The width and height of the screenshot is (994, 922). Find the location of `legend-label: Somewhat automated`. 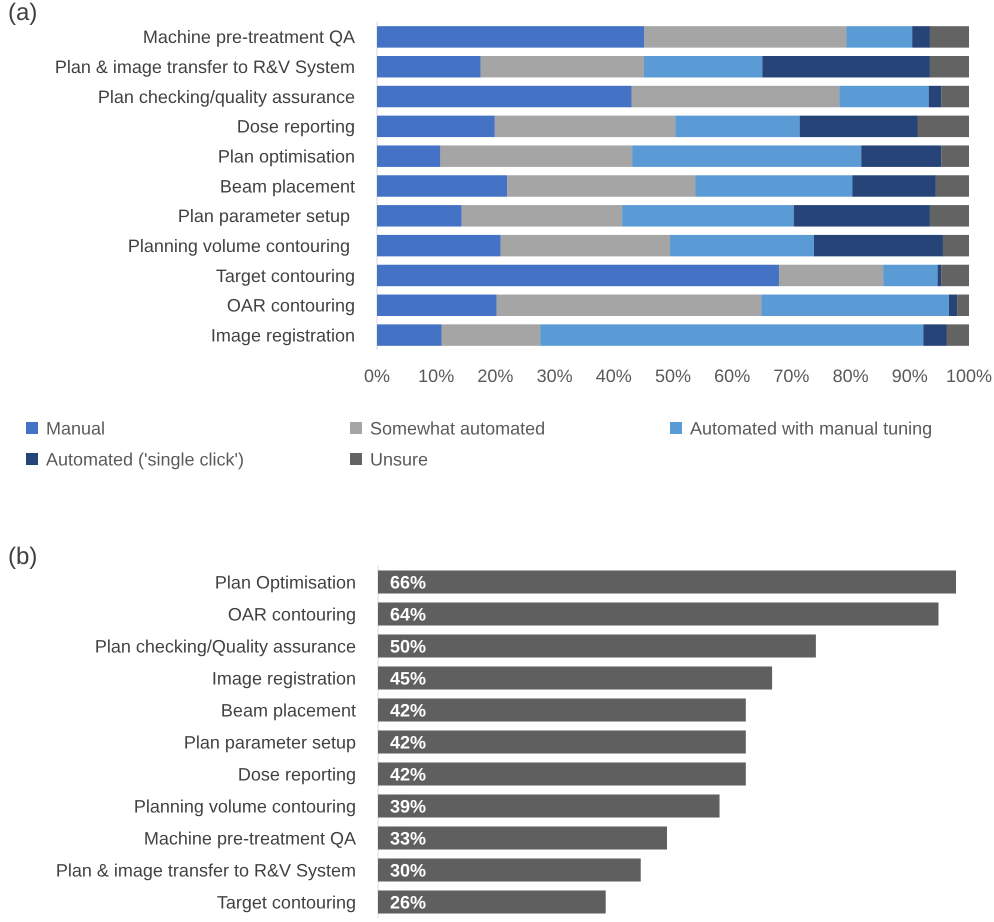

legend-label: Somewhat automated is located at coordinates (458, 428).